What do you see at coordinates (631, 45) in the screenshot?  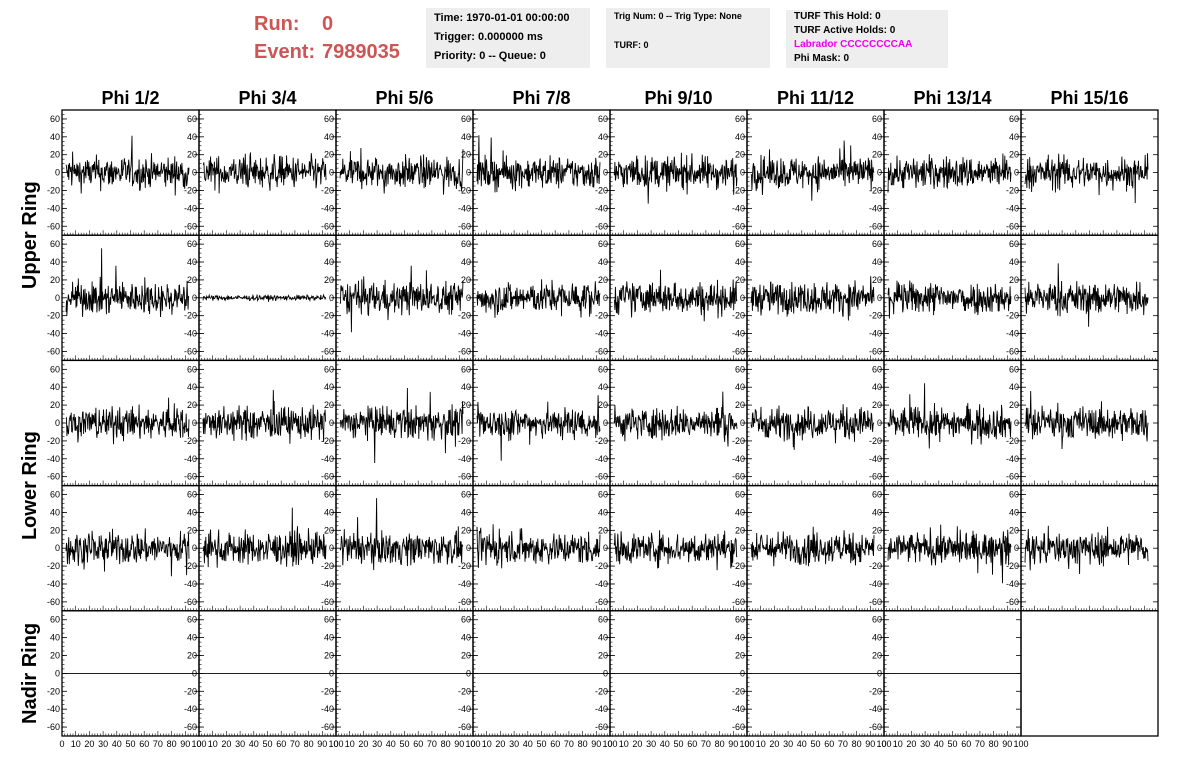 I see `turf-text: TURF: 0` at bounding box center [631, 45].